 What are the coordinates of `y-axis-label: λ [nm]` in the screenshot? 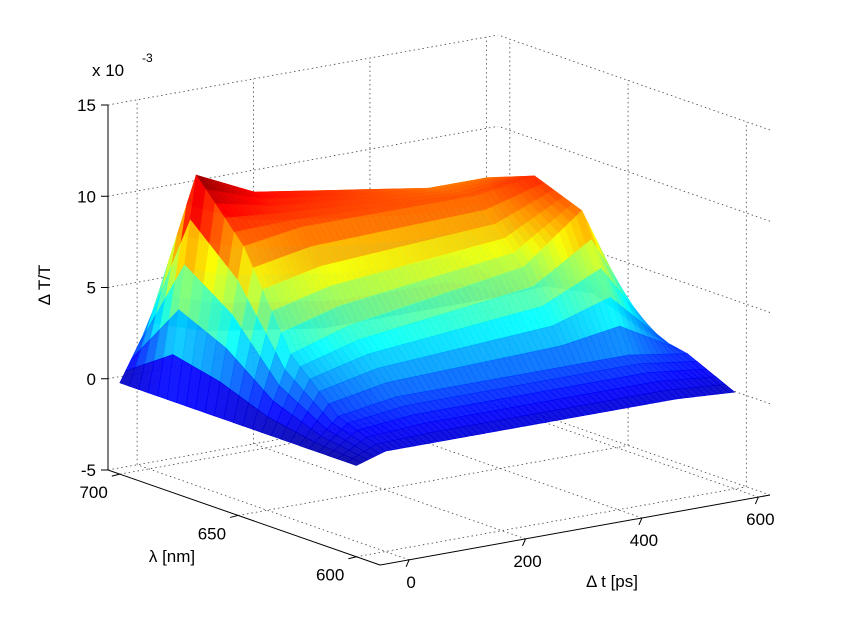 It's located at (172, 556).